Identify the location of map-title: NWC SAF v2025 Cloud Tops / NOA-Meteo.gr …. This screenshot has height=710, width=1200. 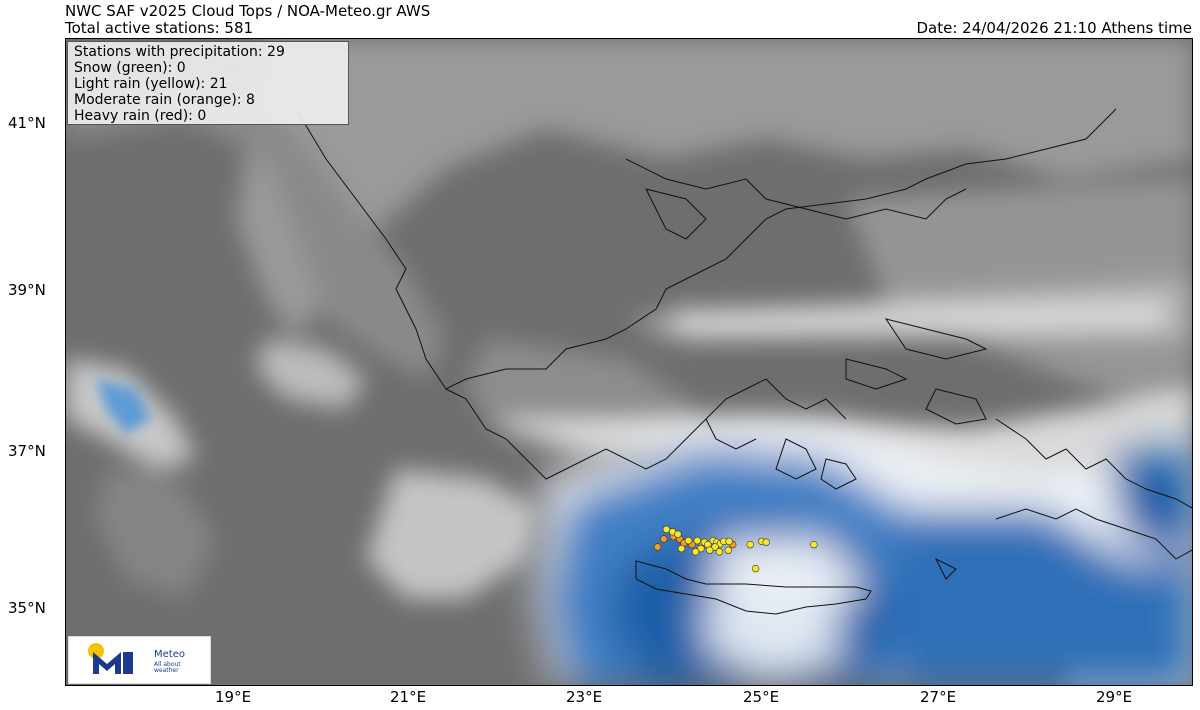
(248, 11).